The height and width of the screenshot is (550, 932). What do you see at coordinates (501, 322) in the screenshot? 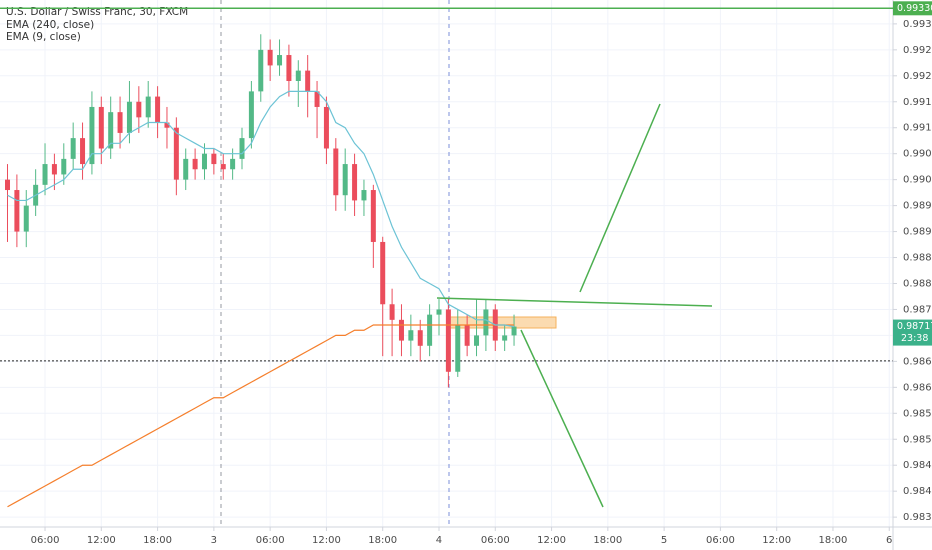
I see `zone-rectangle` at bounding box center [501, 322].